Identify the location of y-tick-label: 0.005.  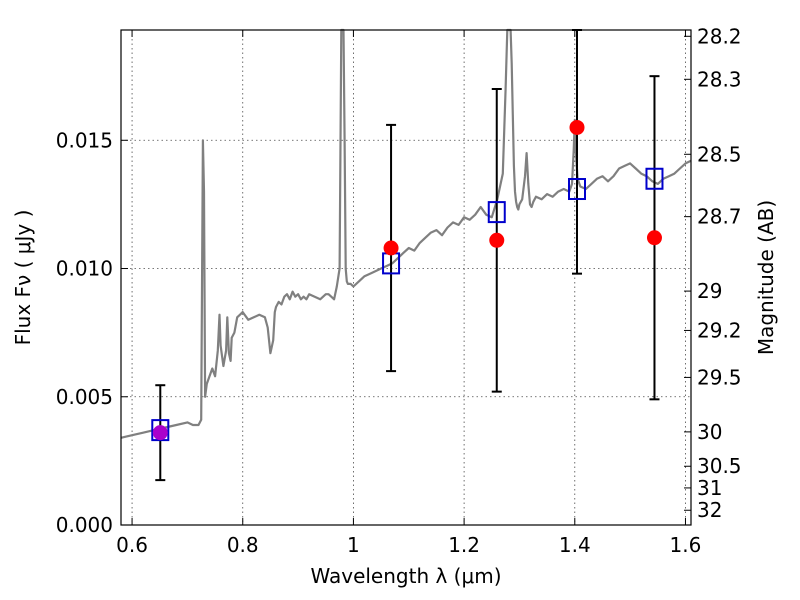
(84, 397).